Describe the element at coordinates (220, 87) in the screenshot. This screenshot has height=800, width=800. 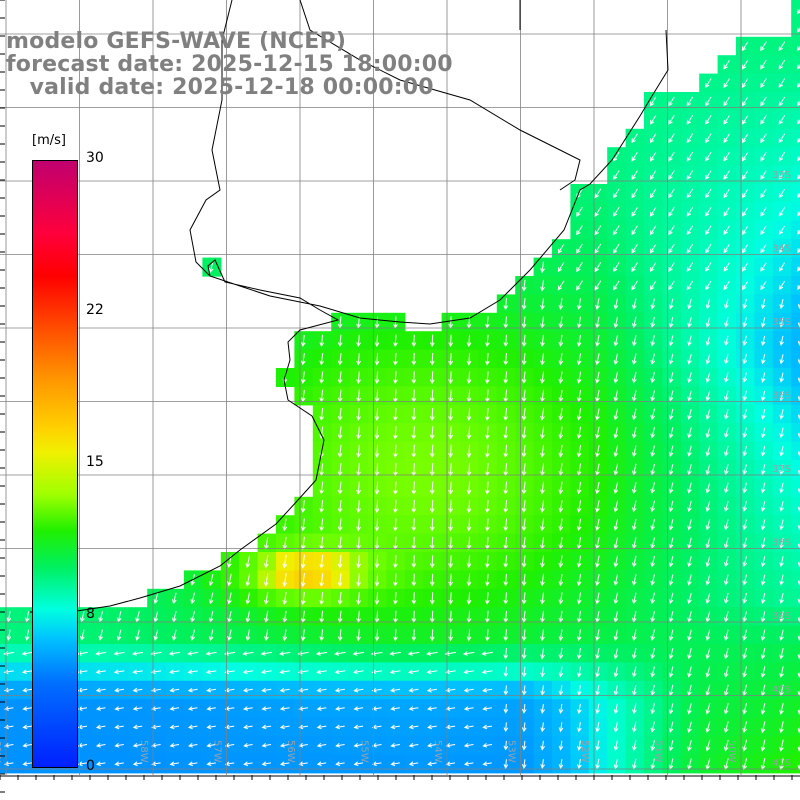
I see `valid-date: valid date: 2025-12-18 00:00:00` at that location.